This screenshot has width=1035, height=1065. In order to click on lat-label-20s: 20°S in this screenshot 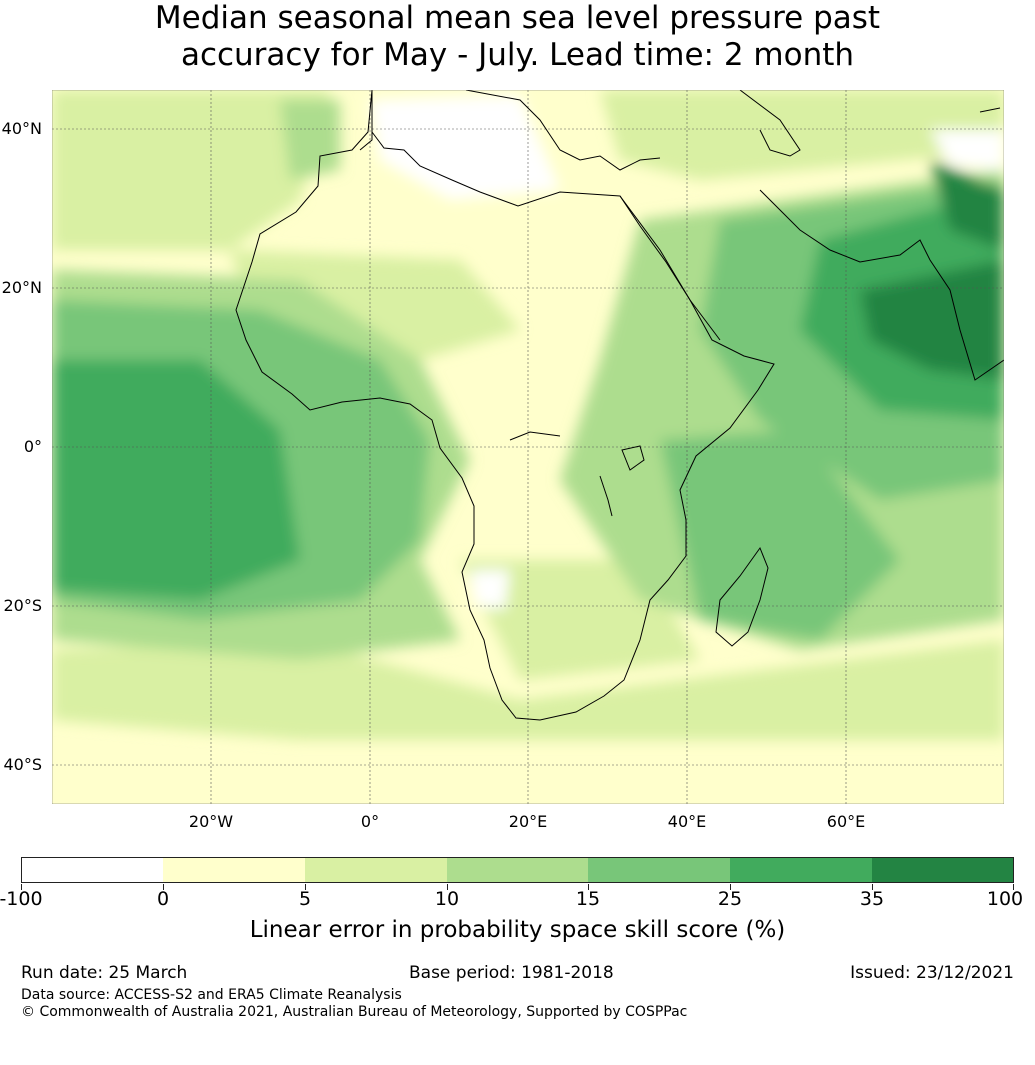, I will do `click(22, 605)`.